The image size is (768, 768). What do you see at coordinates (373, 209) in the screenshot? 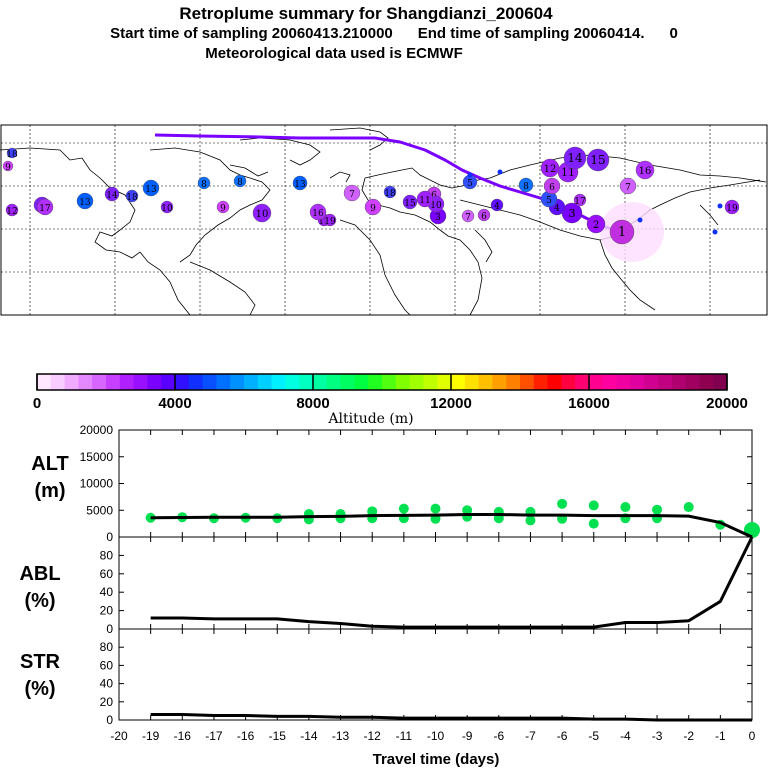
I see `plume-marker-label: 9` at bounding box center [373, 209].